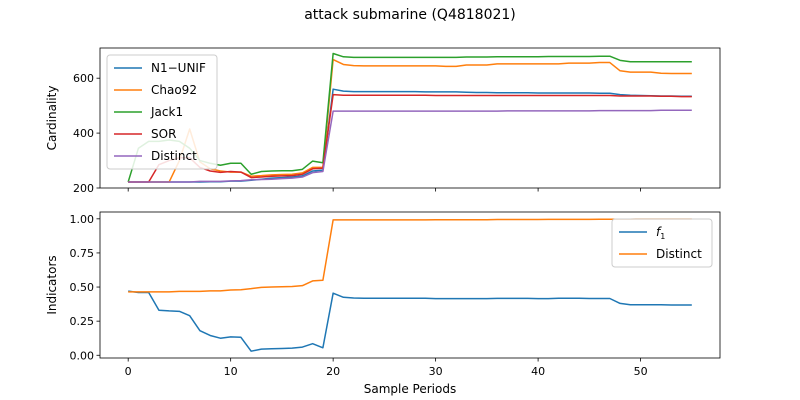 The image size is (800, 400). I want to click on y-tick-label: 400, so click(83, 133).